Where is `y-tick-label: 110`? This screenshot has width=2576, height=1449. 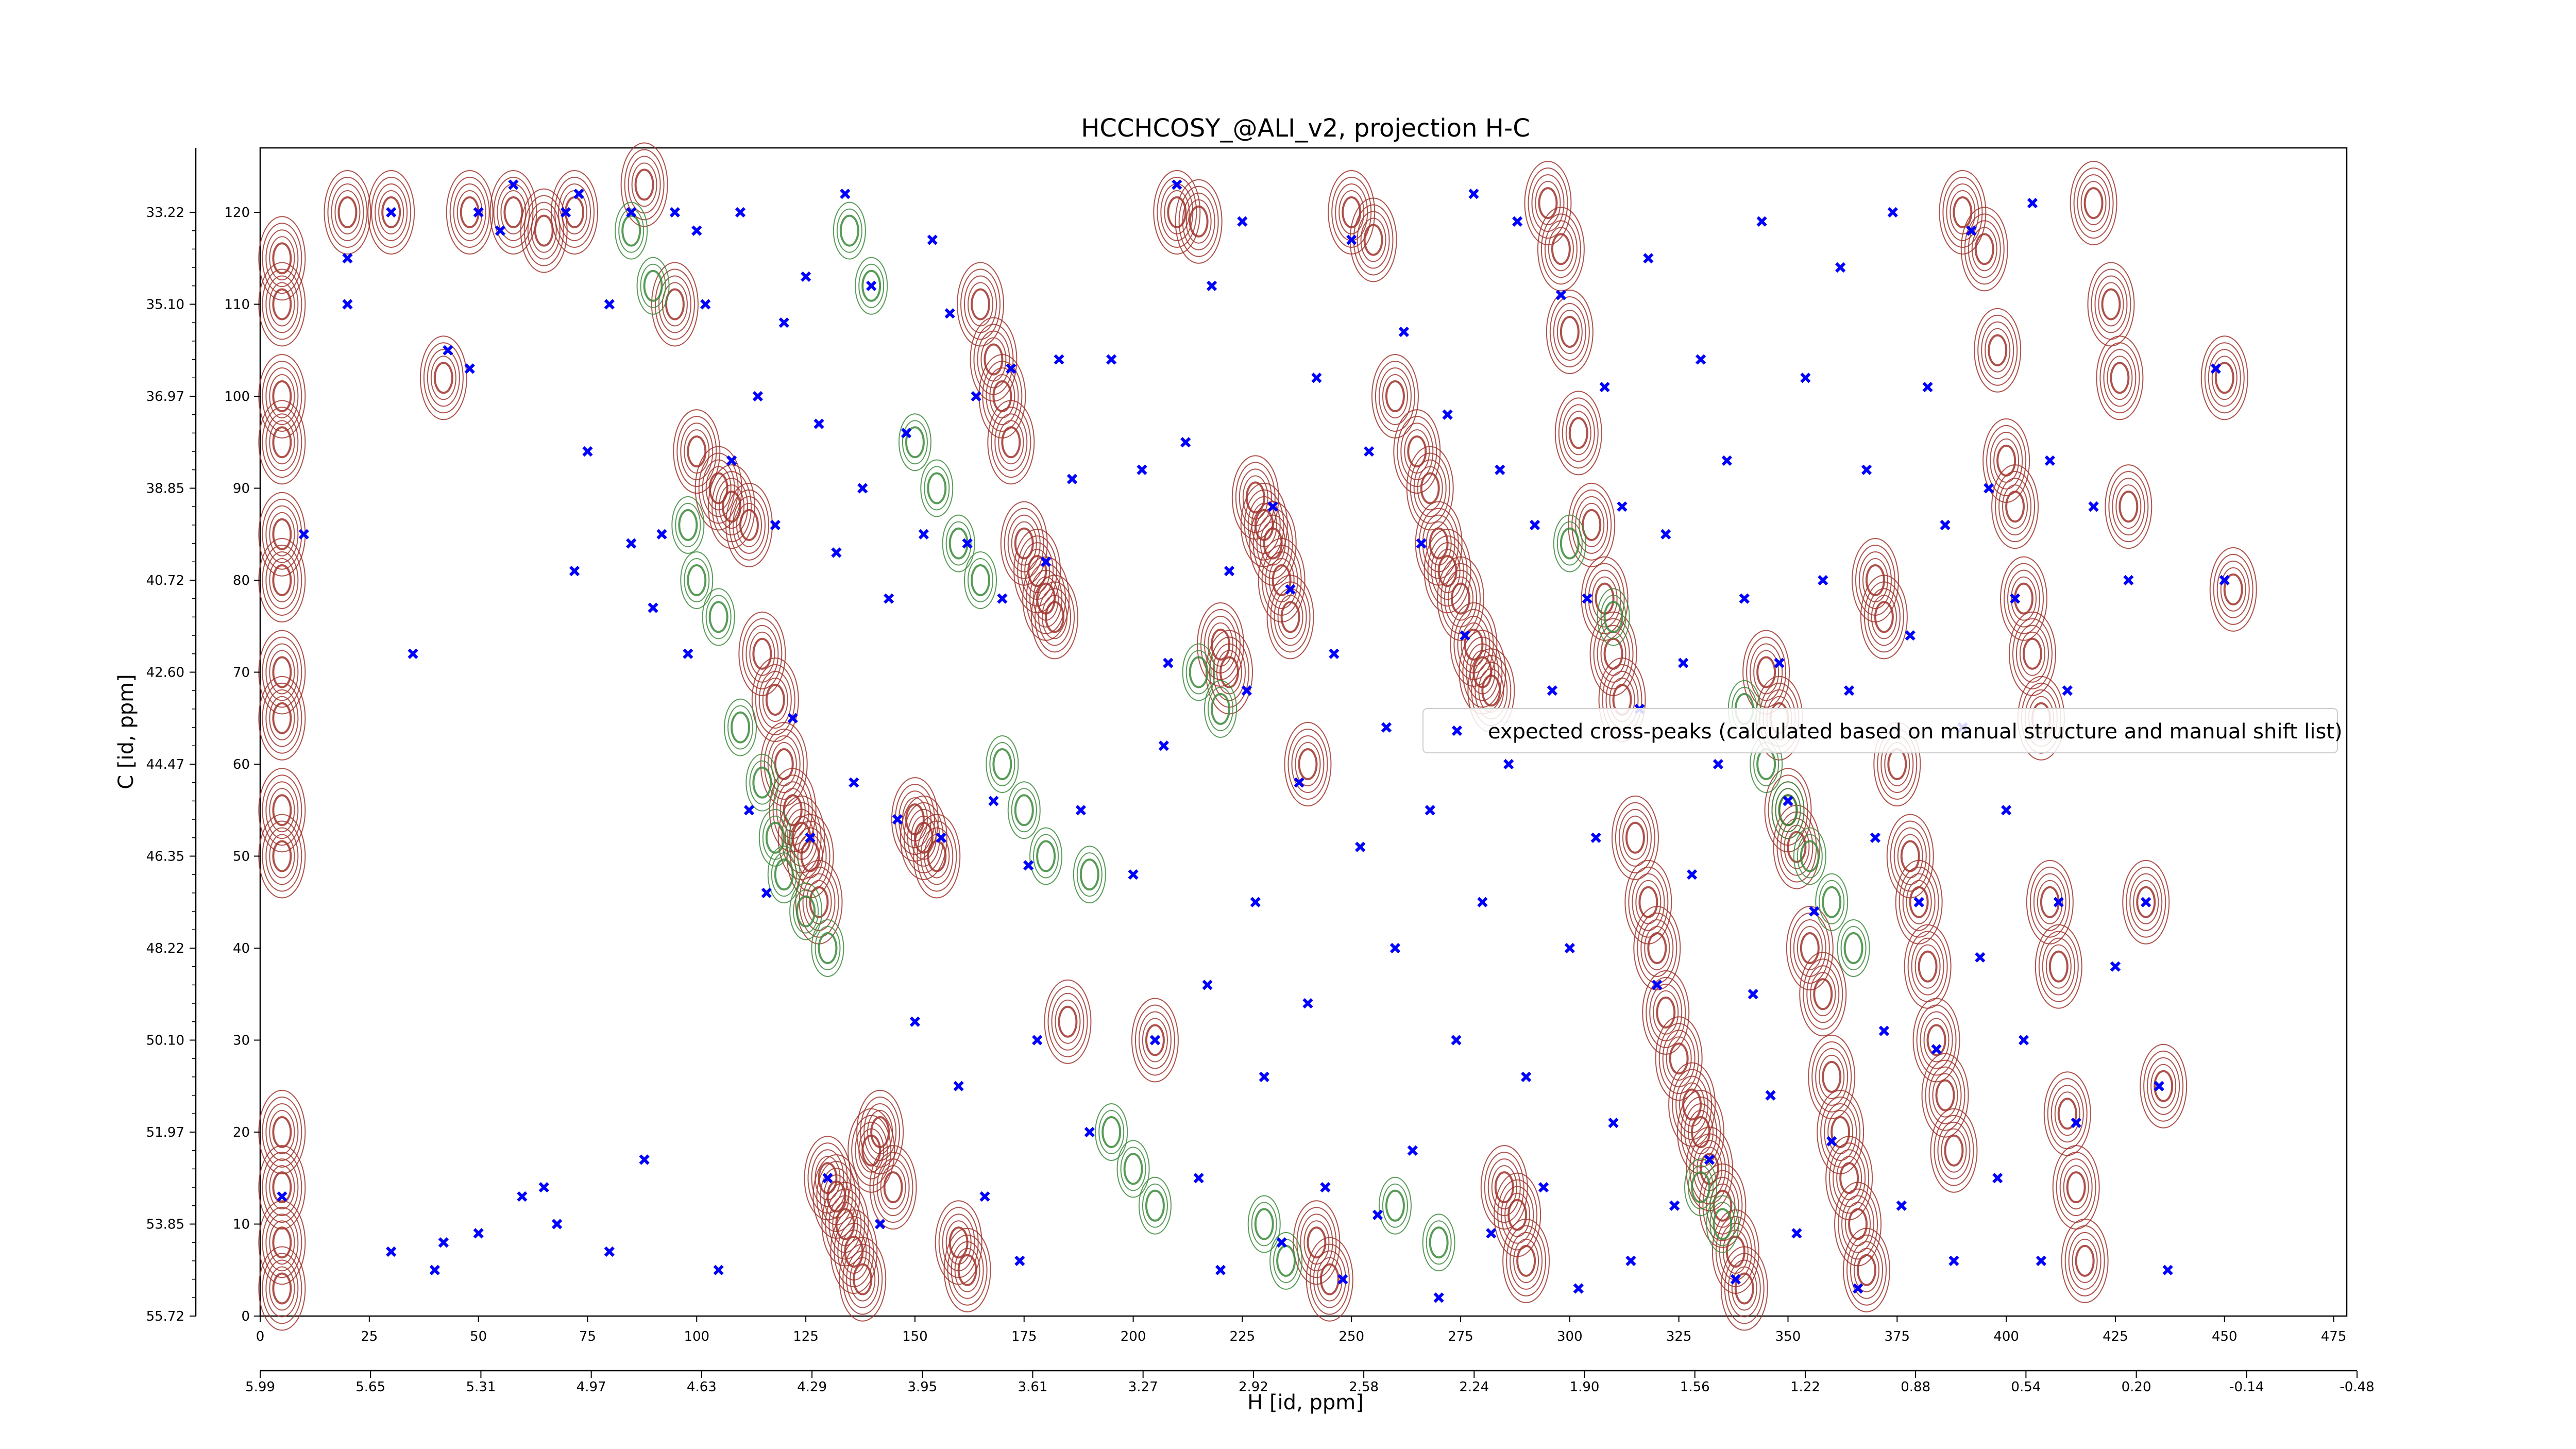 y-tick-label: 110 is located at coordinates (237, 304).